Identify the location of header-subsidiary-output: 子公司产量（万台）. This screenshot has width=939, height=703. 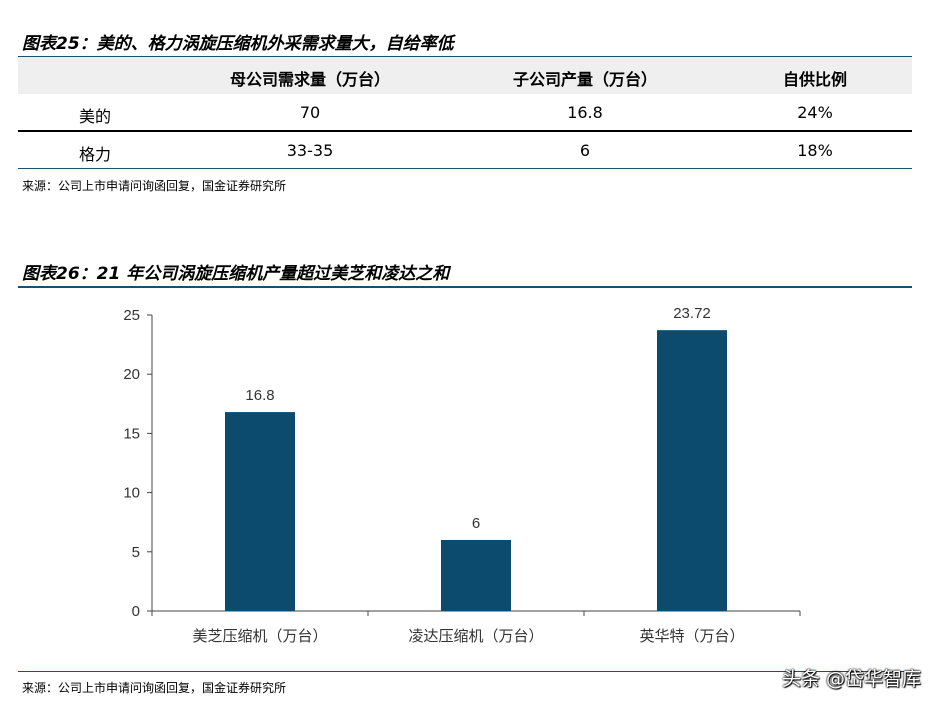
(584, 79).